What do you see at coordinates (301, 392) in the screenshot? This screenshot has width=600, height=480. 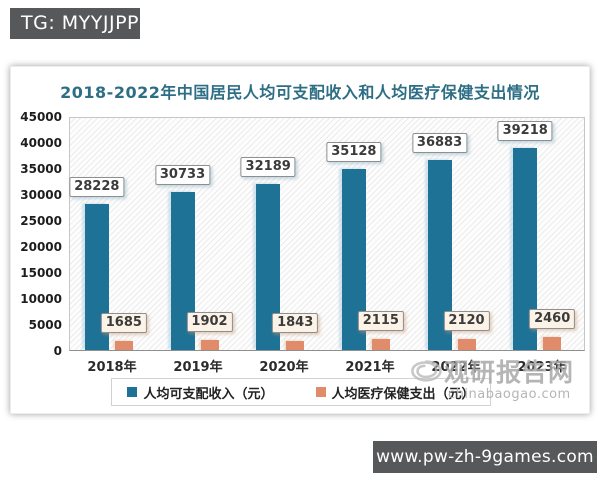 I see `legend: 人均可支配收入（元） 人均医疗保健支出（元）` at bounding box center [301, 392].